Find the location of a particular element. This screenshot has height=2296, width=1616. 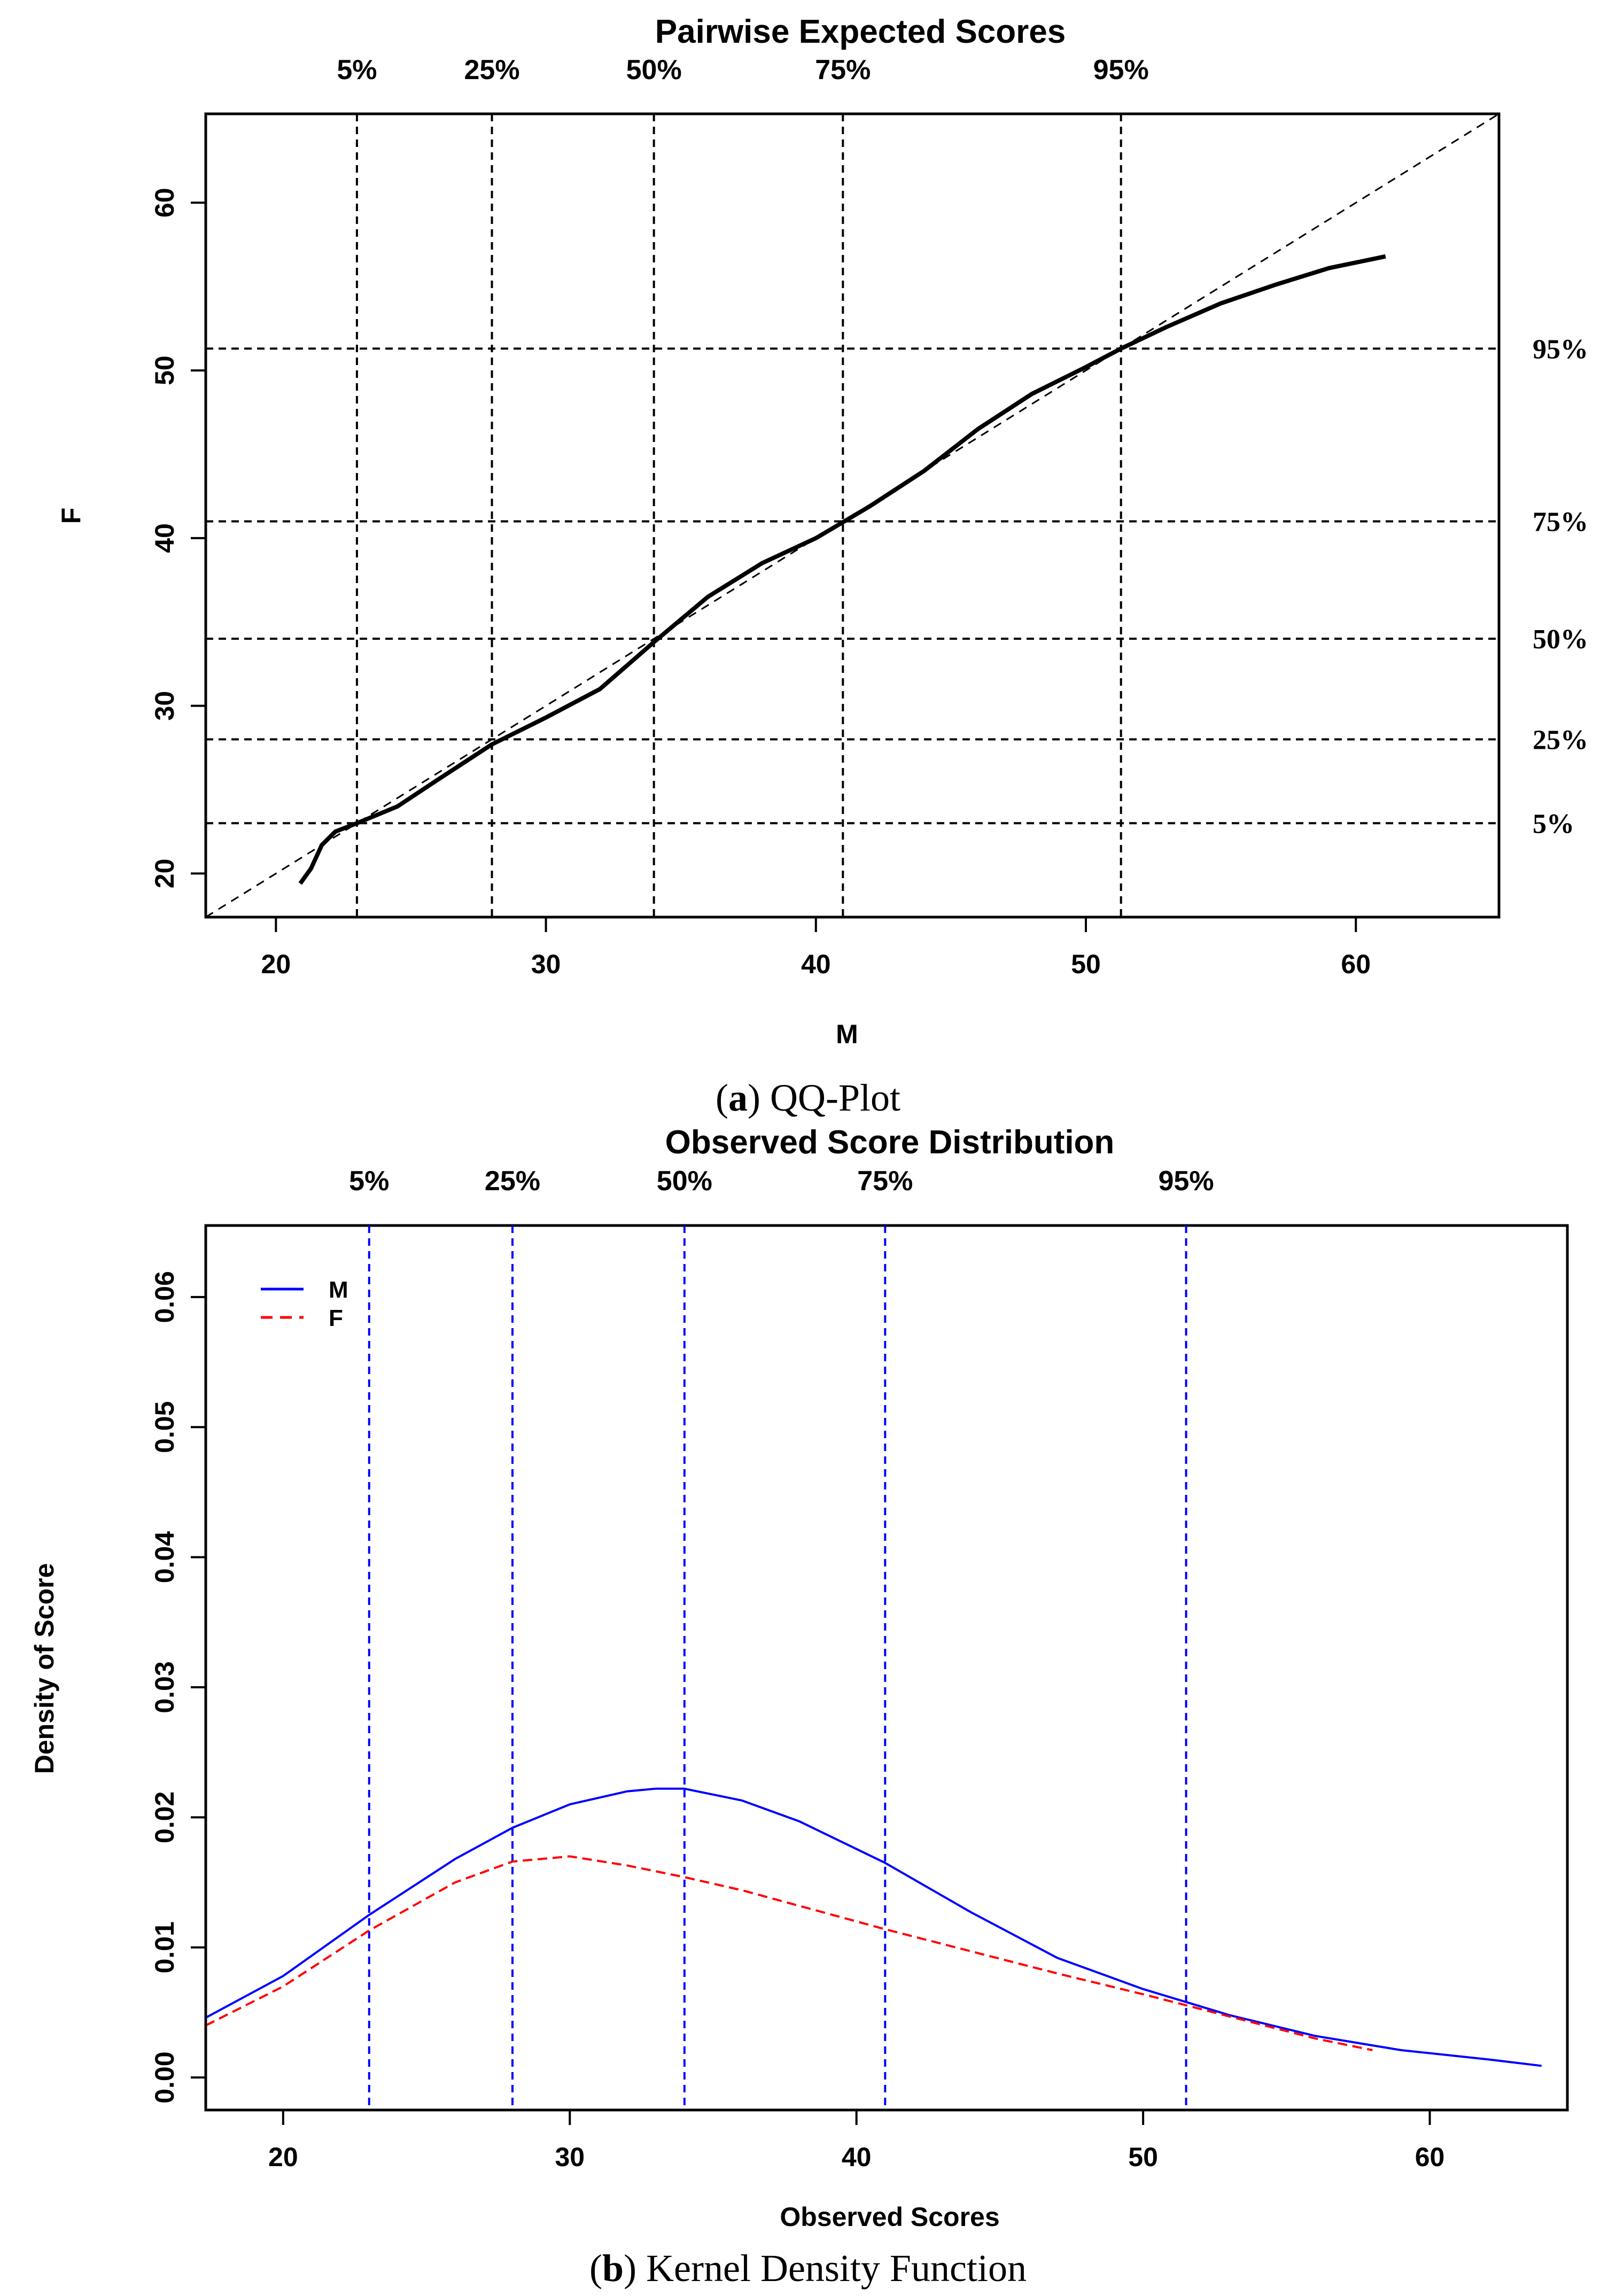

density-top-quantile-label: 5% is located at coordinates (369, 1181).